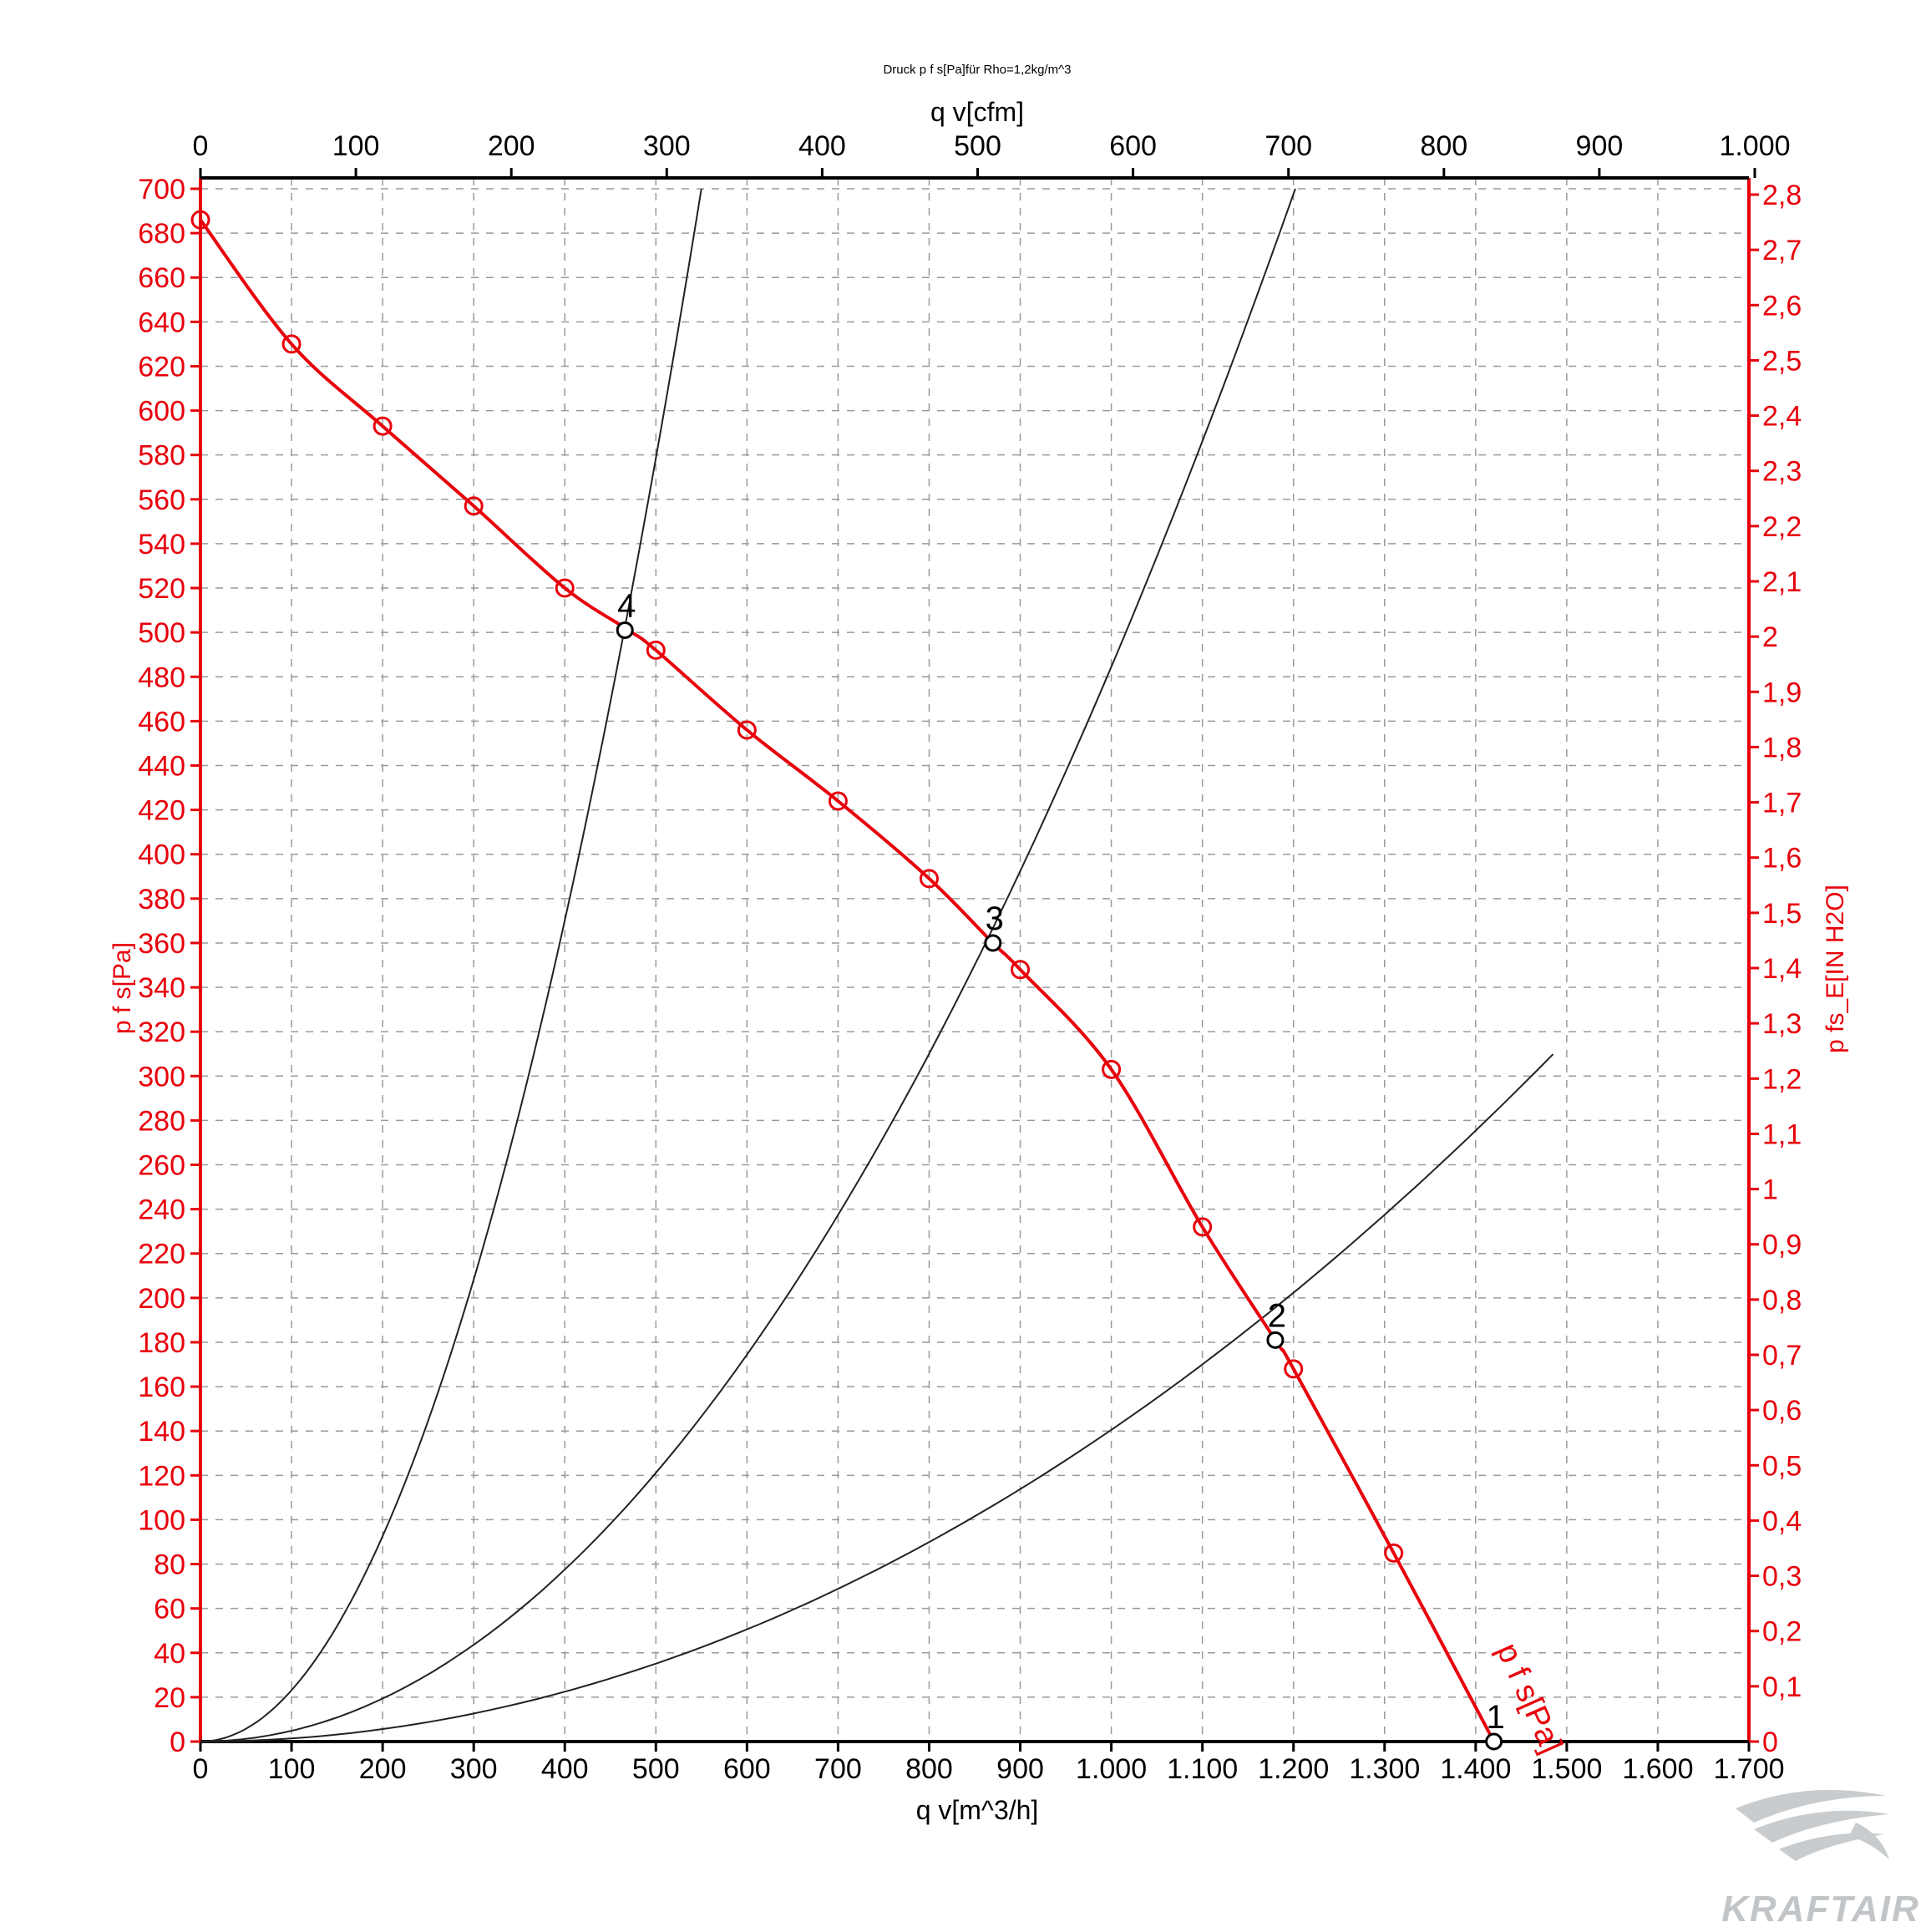 Image resolution: width=1931 pixels, height=1932 pixels. I want to click on y-left-tick-label: 400, so click(161, 855).